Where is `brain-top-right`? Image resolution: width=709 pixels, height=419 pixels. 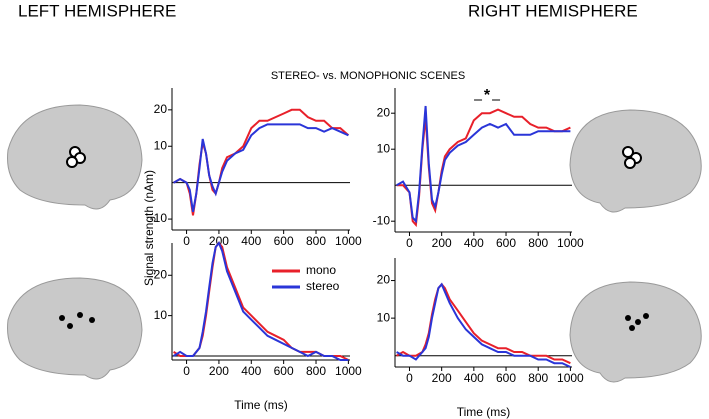
brain-top-right is located at coordinates (635, 161).